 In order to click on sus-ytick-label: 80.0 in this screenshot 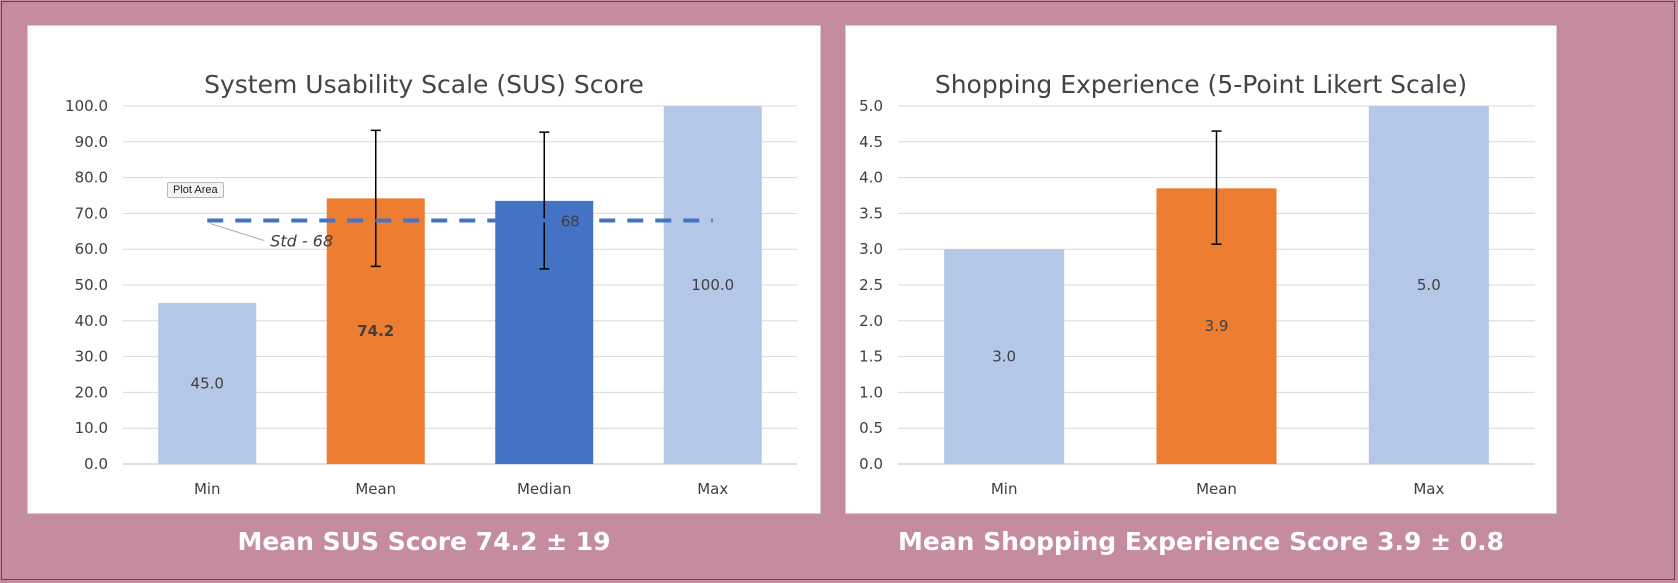, I will do `click(91, 178)`.